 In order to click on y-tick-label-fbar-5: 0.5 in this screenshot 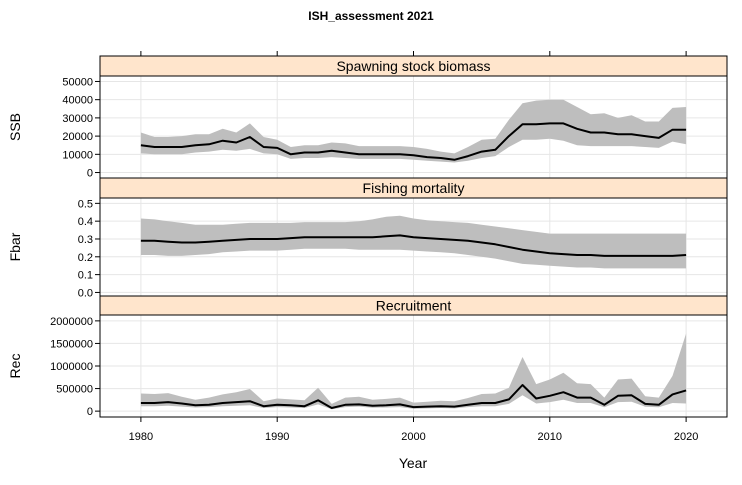, I will do `click(85, 204)`.